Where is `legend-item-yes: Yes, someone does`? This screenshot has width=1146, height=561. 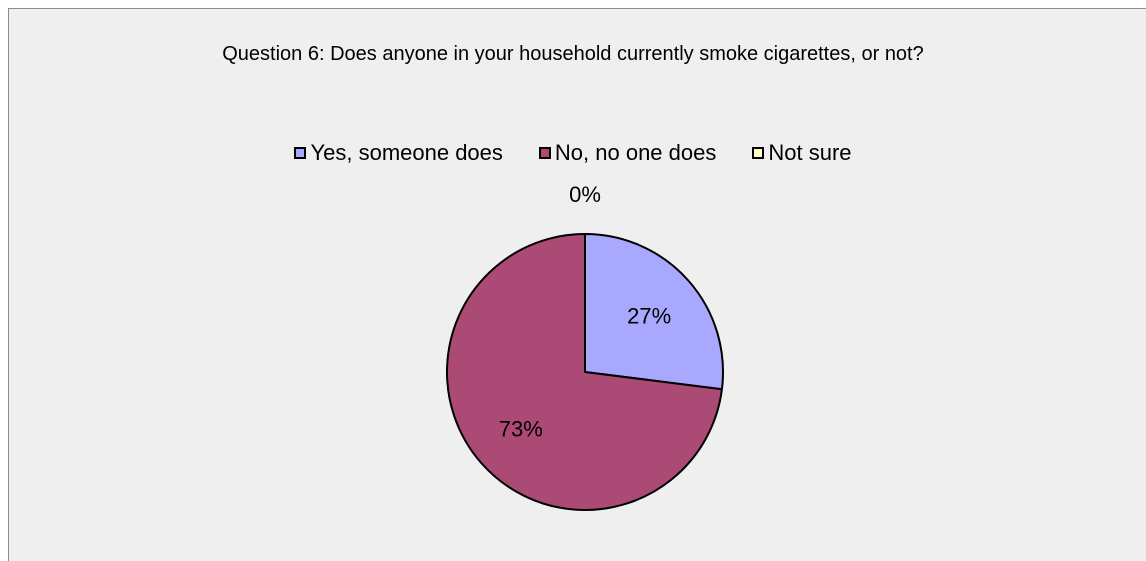 legend-item-yes: Yes, someone does is located at coordinates (398, 153).